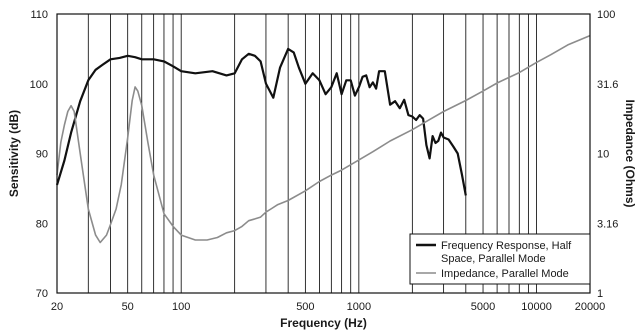  What do you see at coordinates (42, 224) in the screenshot?
I see `y-left-tick-label: 80` at bounding box center [42, 224].